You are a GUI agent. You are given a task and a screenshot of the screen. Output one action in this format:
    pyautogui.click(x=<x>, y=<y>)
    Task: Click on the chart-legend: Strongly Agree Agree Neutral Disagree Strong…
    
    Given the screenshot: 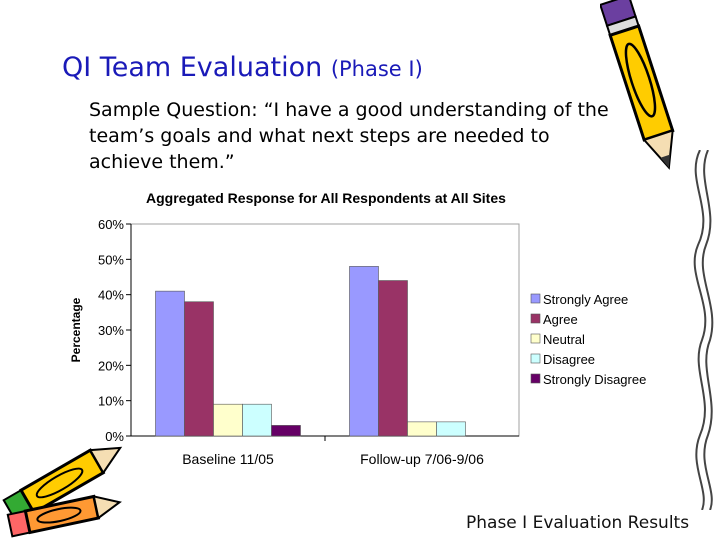 What is the action you would take?
    pyautogui.click(x=588, y=339)
    